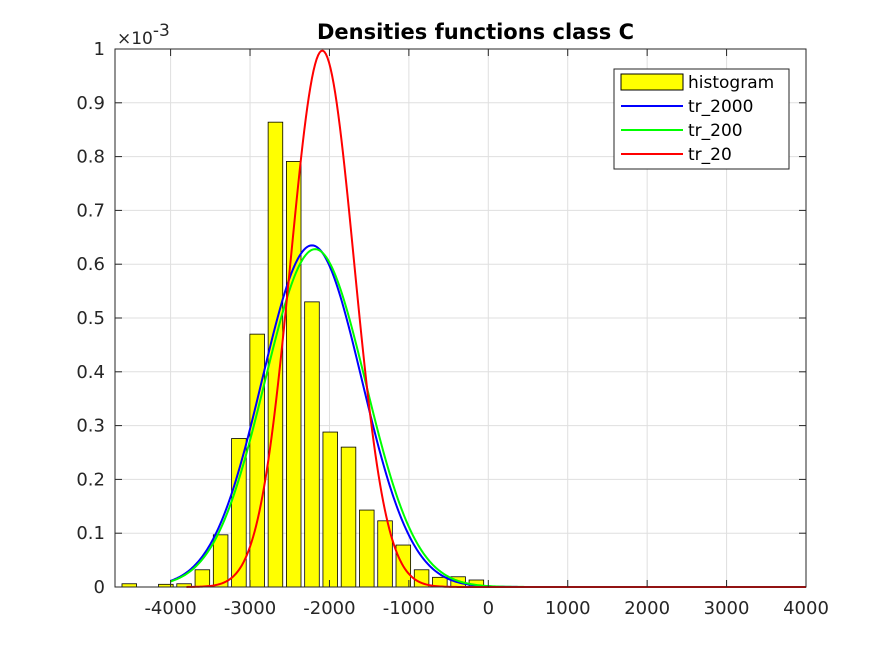  What do you see at coordinates (720, 107) in the screenshot?
I see `legend-label-tr-2000: tr_2000` at bounding box center [720, 107].